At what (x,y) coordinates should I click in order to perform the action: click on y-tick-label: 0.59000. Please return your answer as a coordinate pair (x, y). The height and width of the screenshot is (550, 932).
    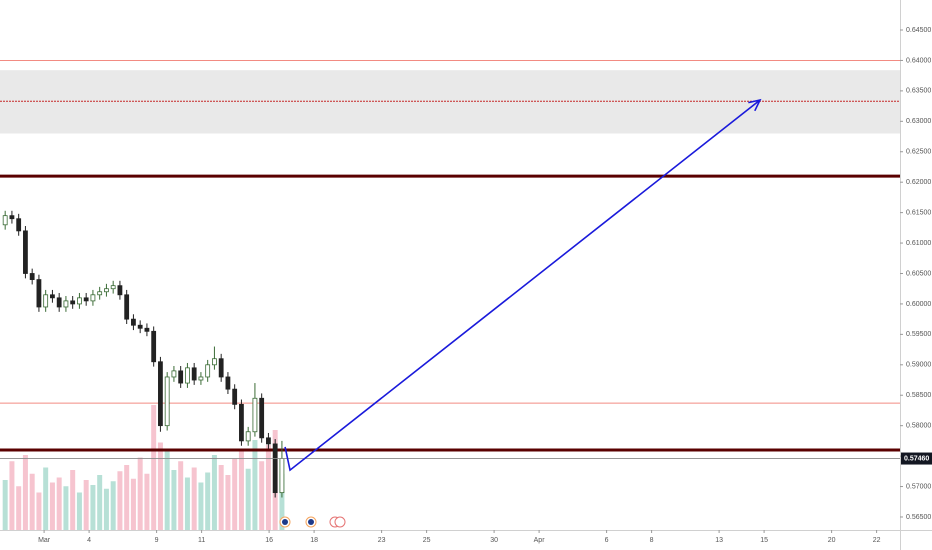
    Looking at the image, I should click on (918, 365).